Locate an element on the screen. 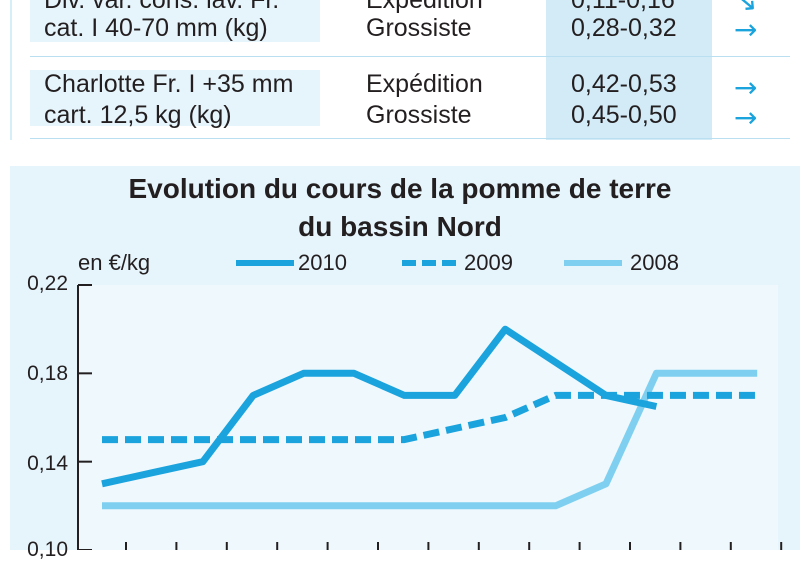 Image resolution: width=800 pixels, height=562 pixels. y-tick-label: 0,18 is located at coordinates (47, 373).